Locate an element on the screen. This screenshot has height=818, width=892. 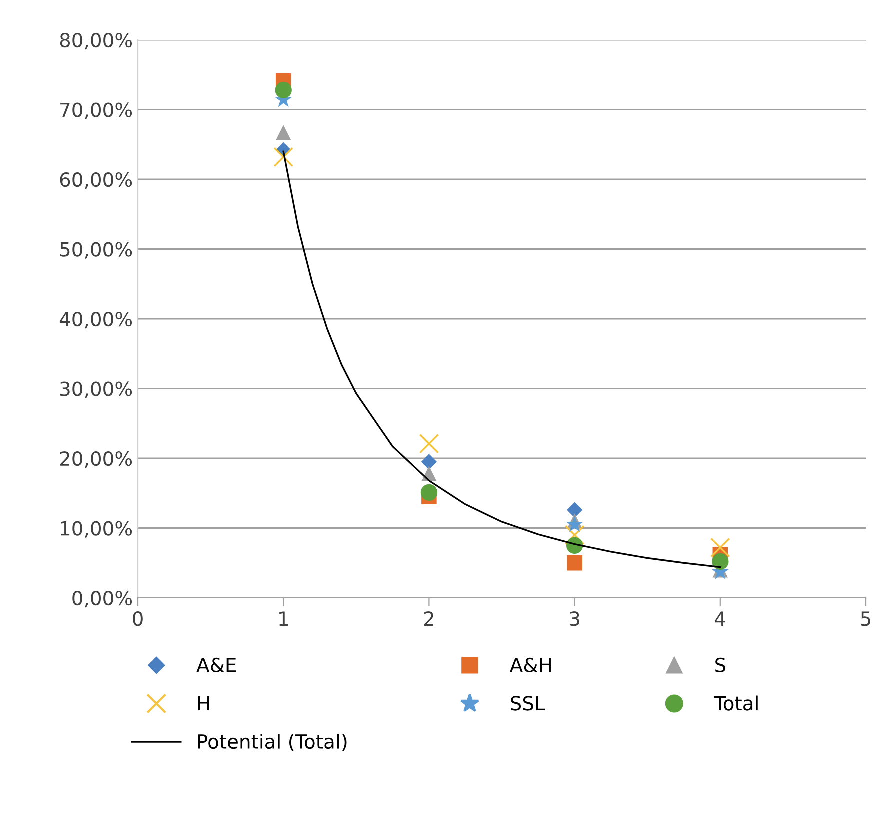
legend-label: H is located at coordinates (204, 703).